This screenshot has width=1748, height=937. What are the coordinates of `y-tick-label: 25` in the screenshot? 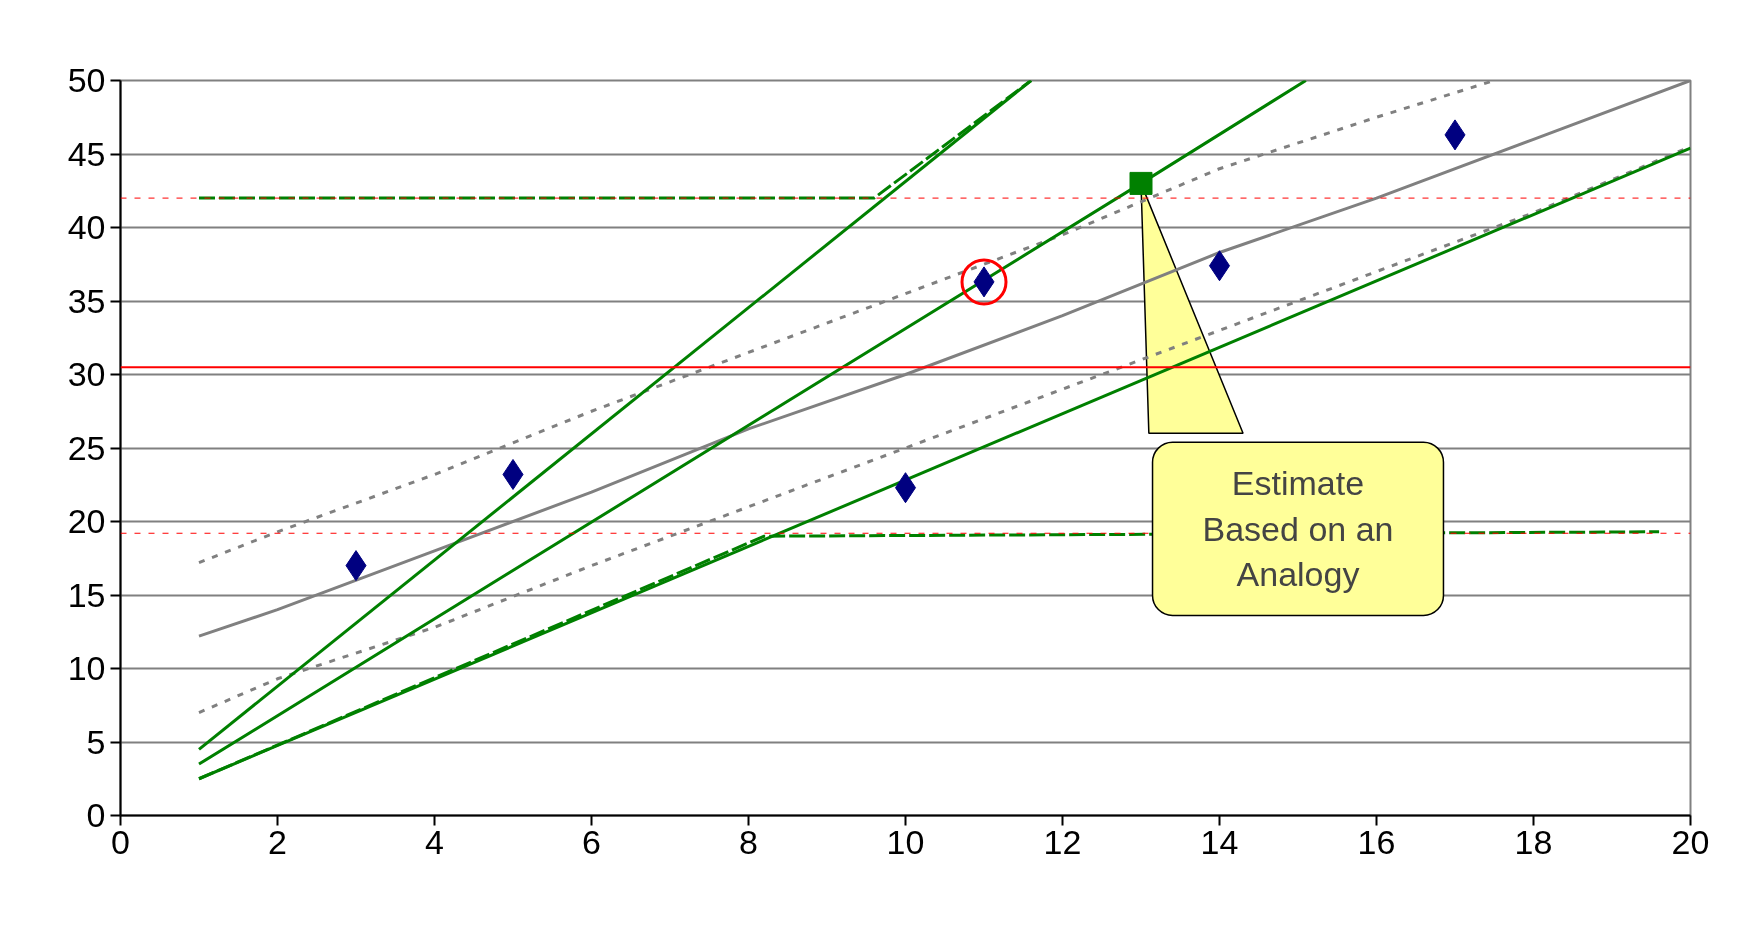 It's located at (86, 447).